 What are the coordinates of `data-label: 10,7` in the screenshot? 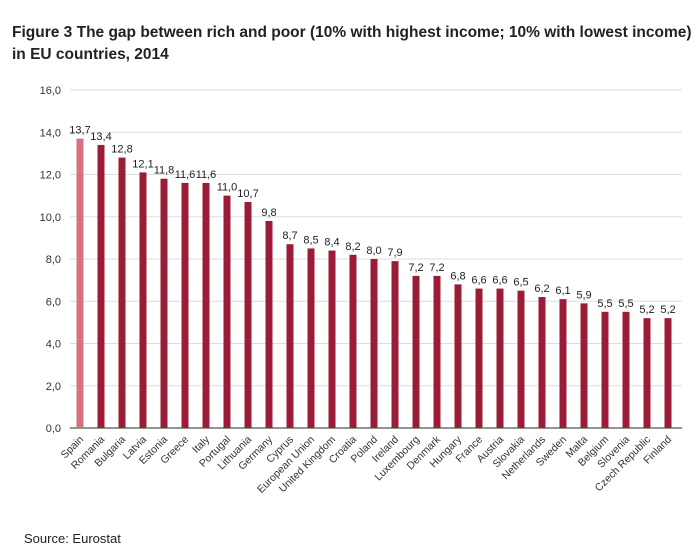 It's located at (247, 194).